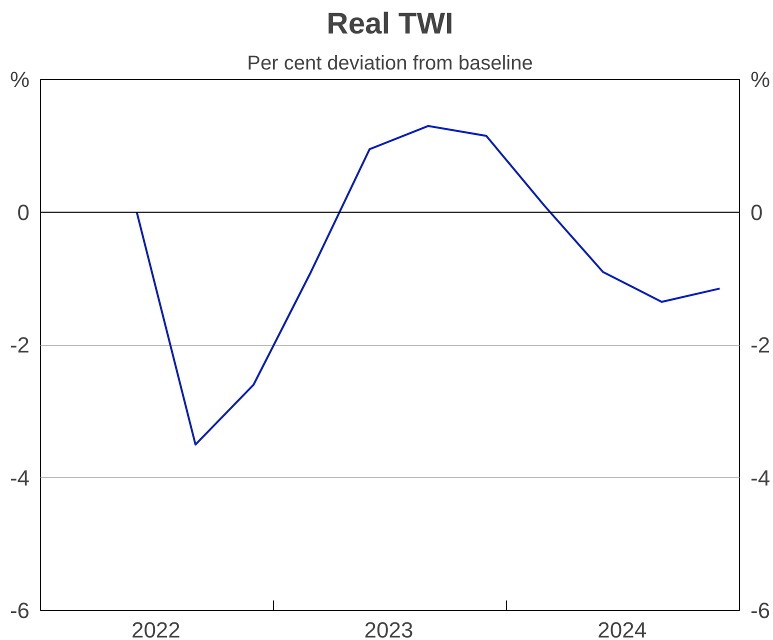 The width and height of the screenshot is (773, 640). I want to click on y-tick-label: %, so click(20, 79).